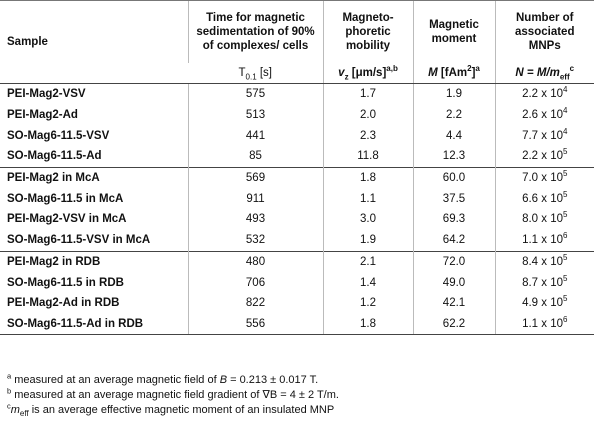  Describe the element at coordinates (94, 93) in the screenshot. I see `sample-cell: PEI-Mag2-VSV` at that location.